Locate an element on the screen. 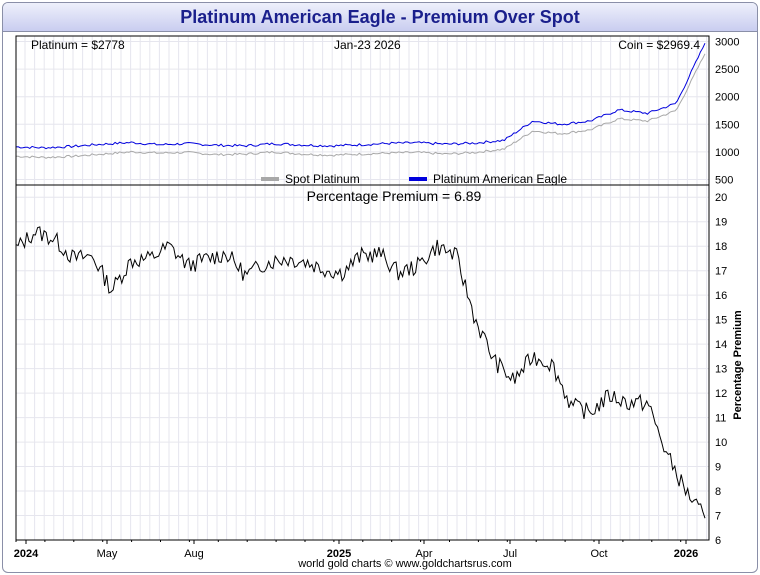  time-axis: 2024 May Aug 2025 Apr Jul Oct 2026 is located at coordinates (356, 550).